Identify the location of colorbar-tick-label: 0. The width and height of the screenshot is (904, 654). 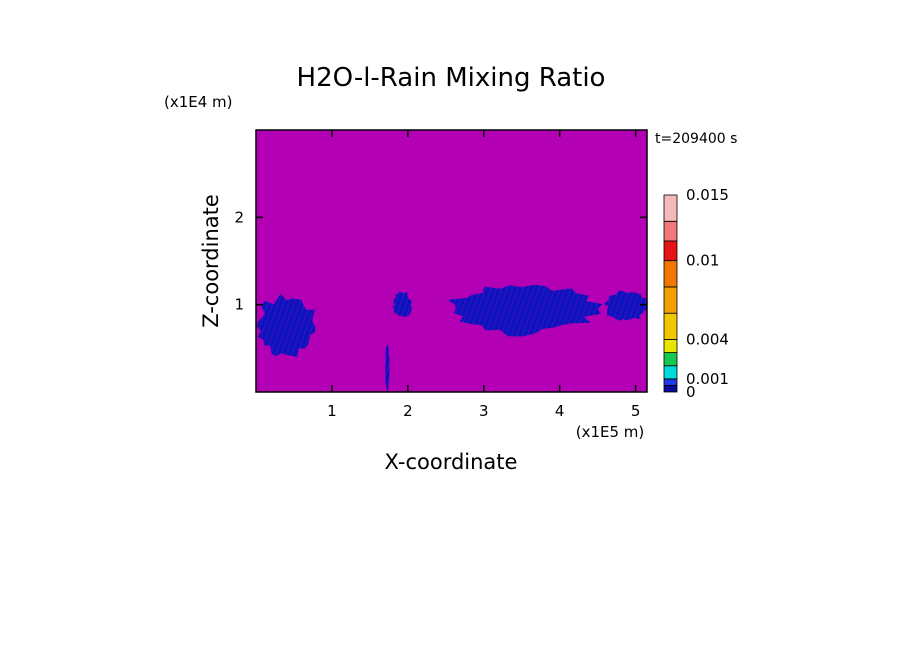
(691, 392).